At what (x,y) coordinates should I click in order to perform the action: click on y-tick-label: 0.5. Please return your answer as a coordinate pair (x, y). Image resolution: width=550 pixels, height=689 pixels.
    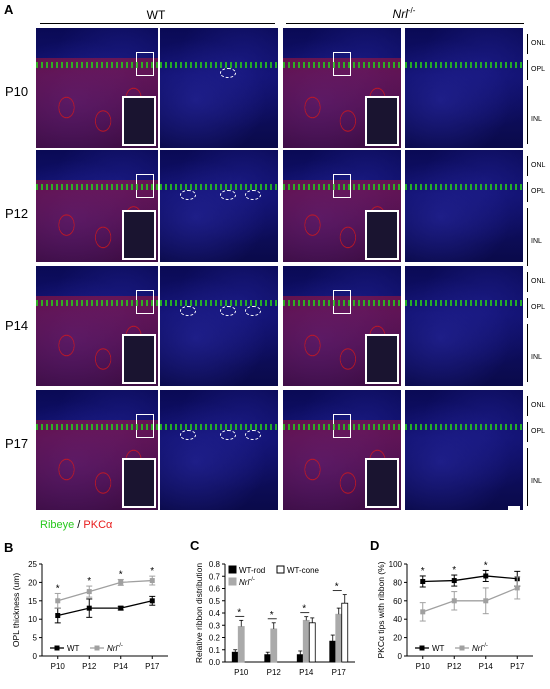
    Looking at the image, I should click on (215, 601).